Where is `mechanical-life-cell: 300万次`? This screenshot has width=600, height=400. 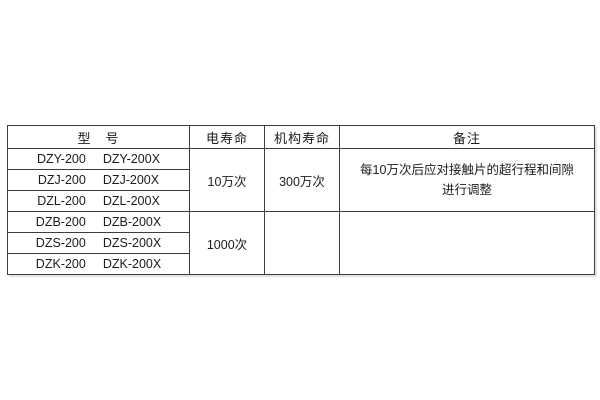 mechanical-life-cell: 300万次 is located at coordinates (302, 180).